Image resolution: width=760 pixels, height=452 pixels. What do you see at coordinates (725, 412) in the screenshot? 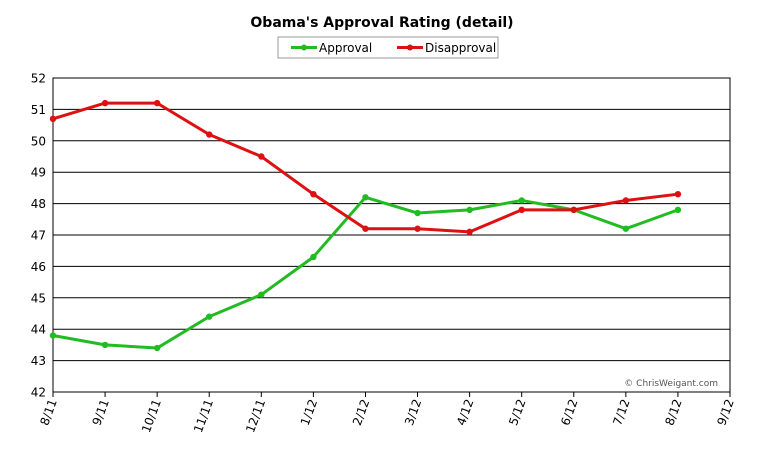
I see `x-tick-label: 9/12` at bounding box center [725, 412].